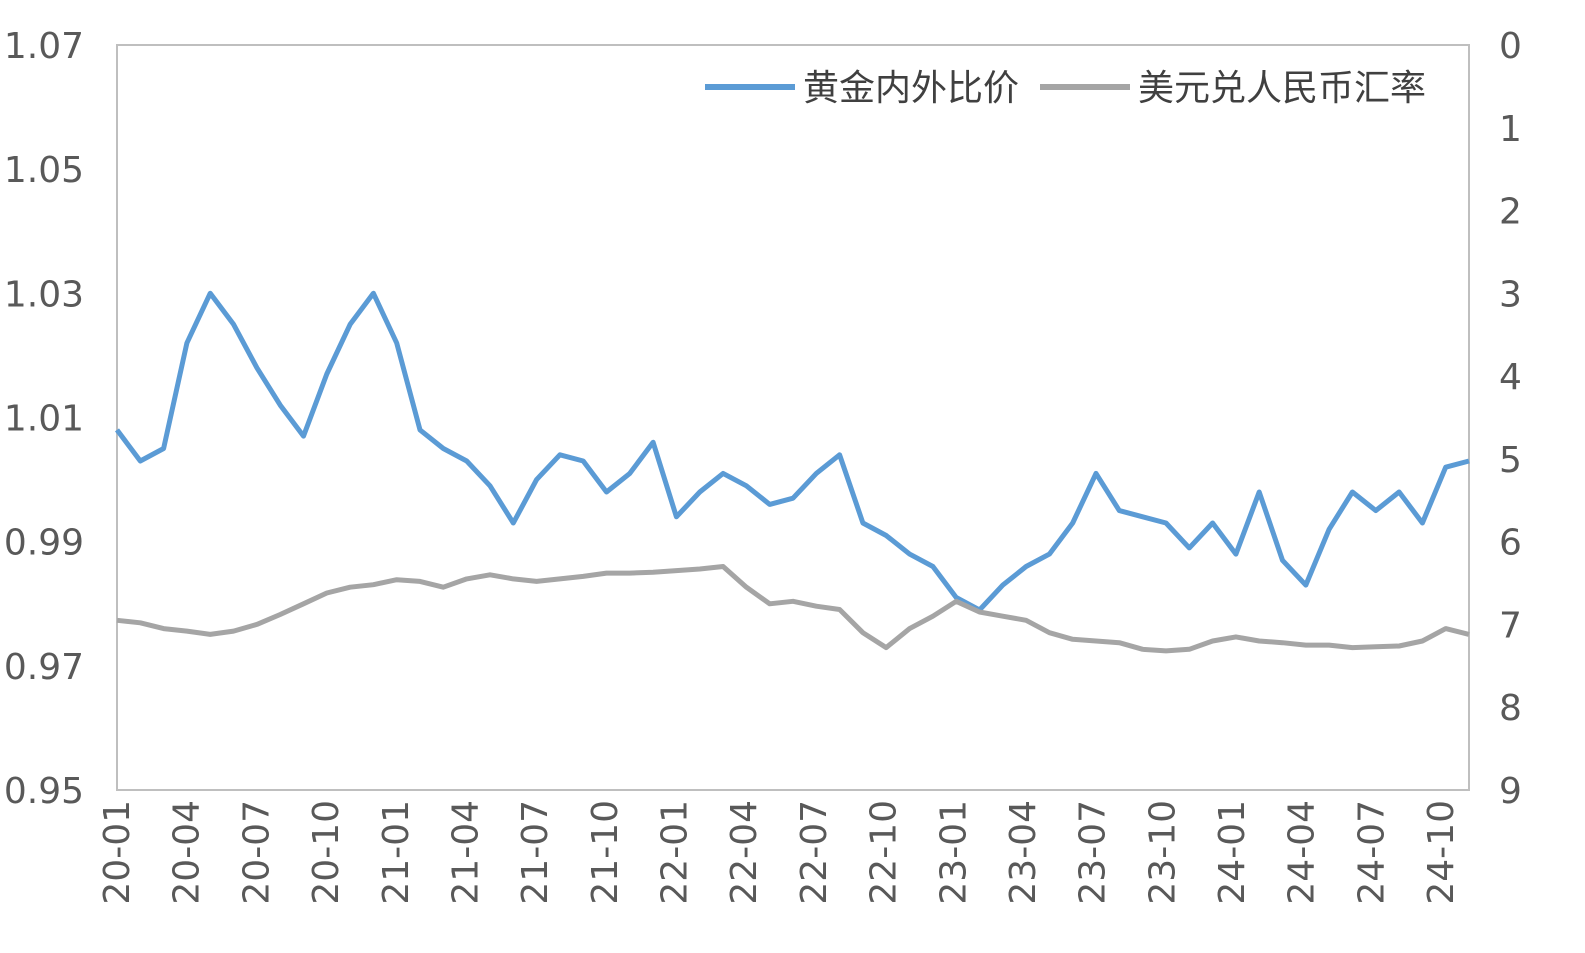 This screenshot has width=1585, height=953. I want to click on x-tick-label: 22-07, so click(814, 852).